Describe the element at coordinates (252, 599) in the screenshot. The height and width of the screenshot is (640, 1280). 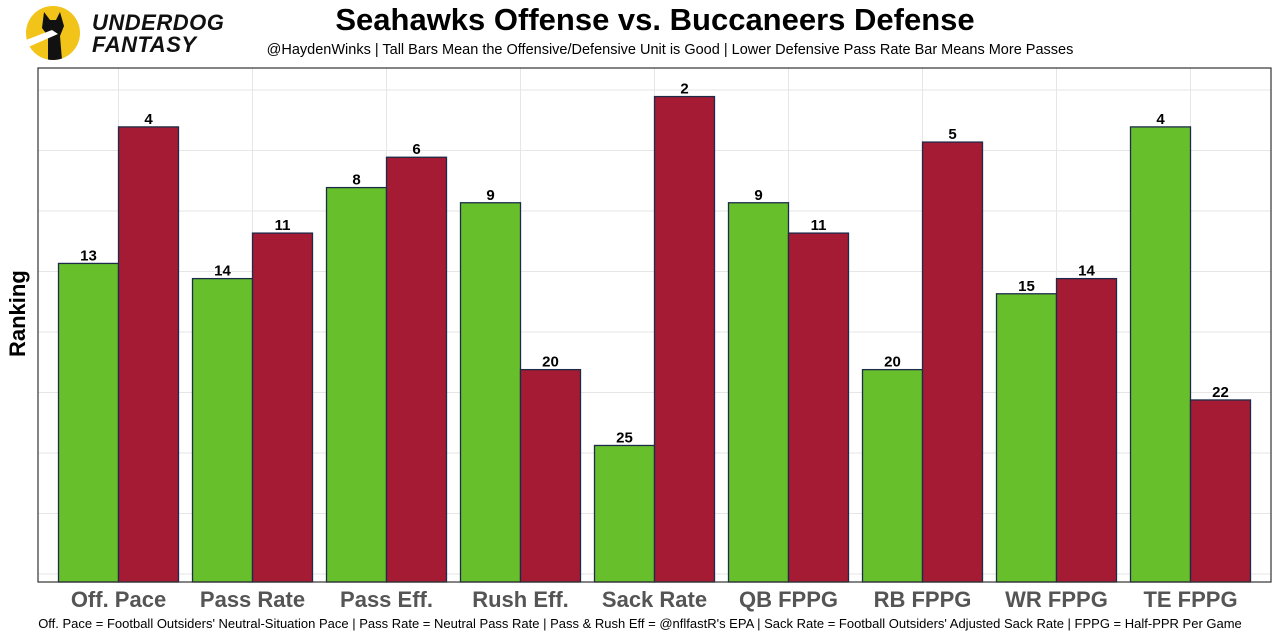
I see `category-label: Pass Rate` at that location.